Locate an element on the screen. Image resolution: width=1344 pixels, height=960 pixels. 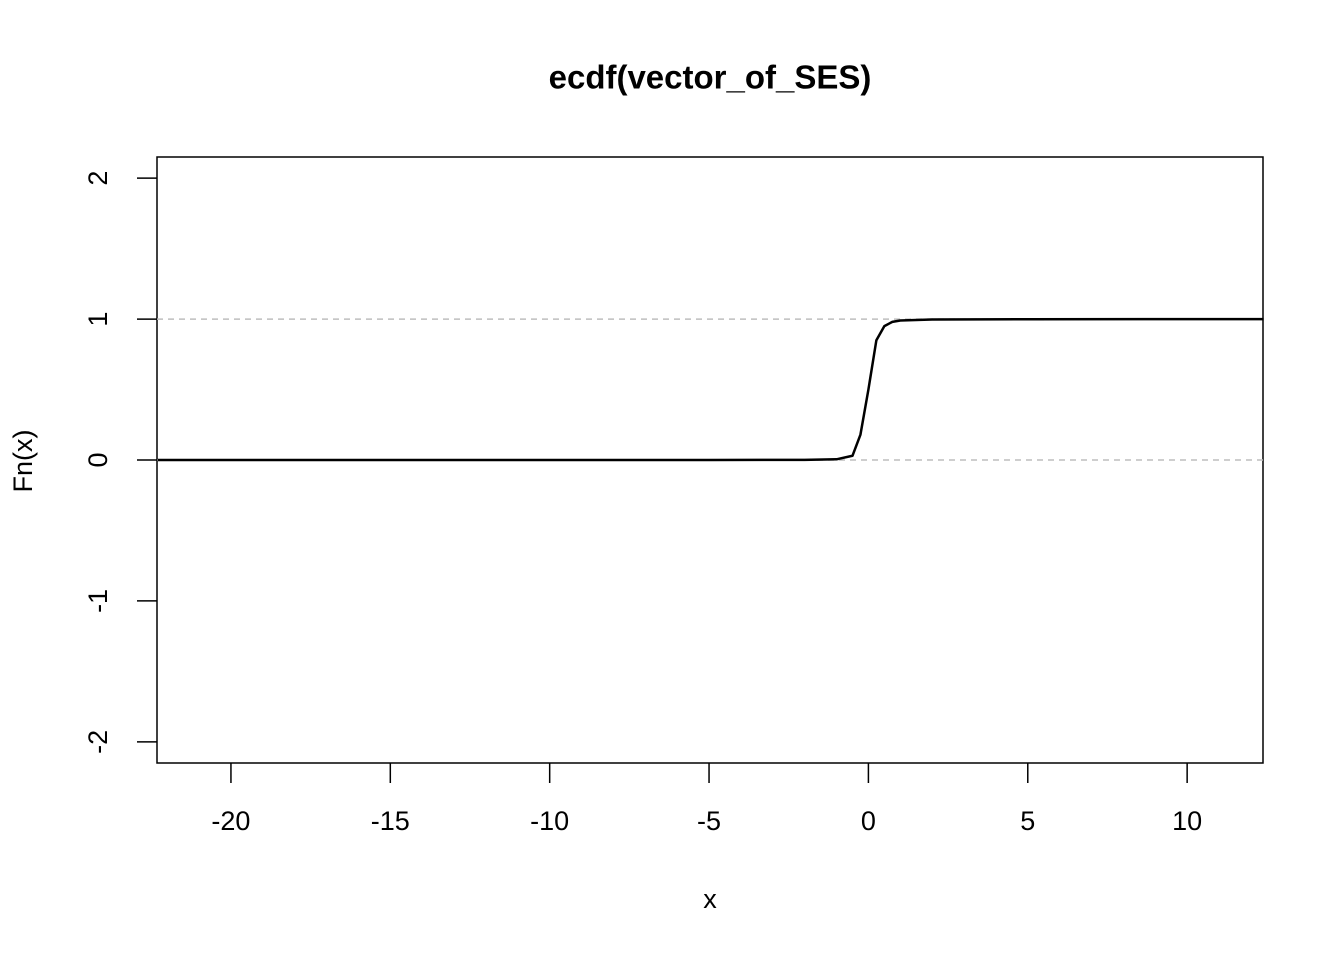
x-tick-label: 10 is located at coordinates (1187, 821).